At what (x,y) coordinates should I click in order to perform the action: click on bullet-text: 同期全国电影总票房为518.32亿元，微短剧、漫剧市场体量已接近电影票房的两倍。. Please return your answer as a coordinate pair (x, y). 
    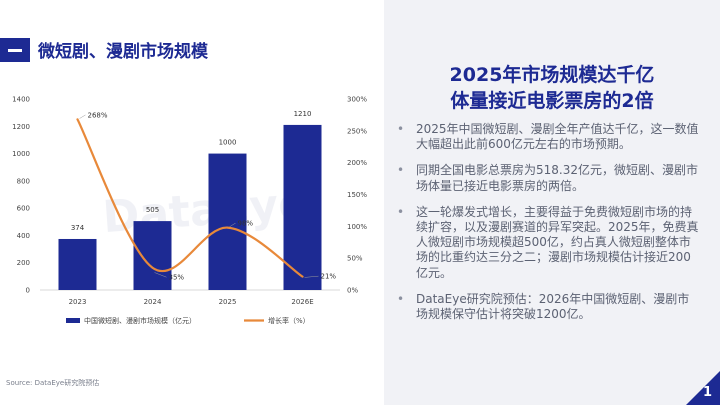
    Looking at the image, I should click on (557, 178).